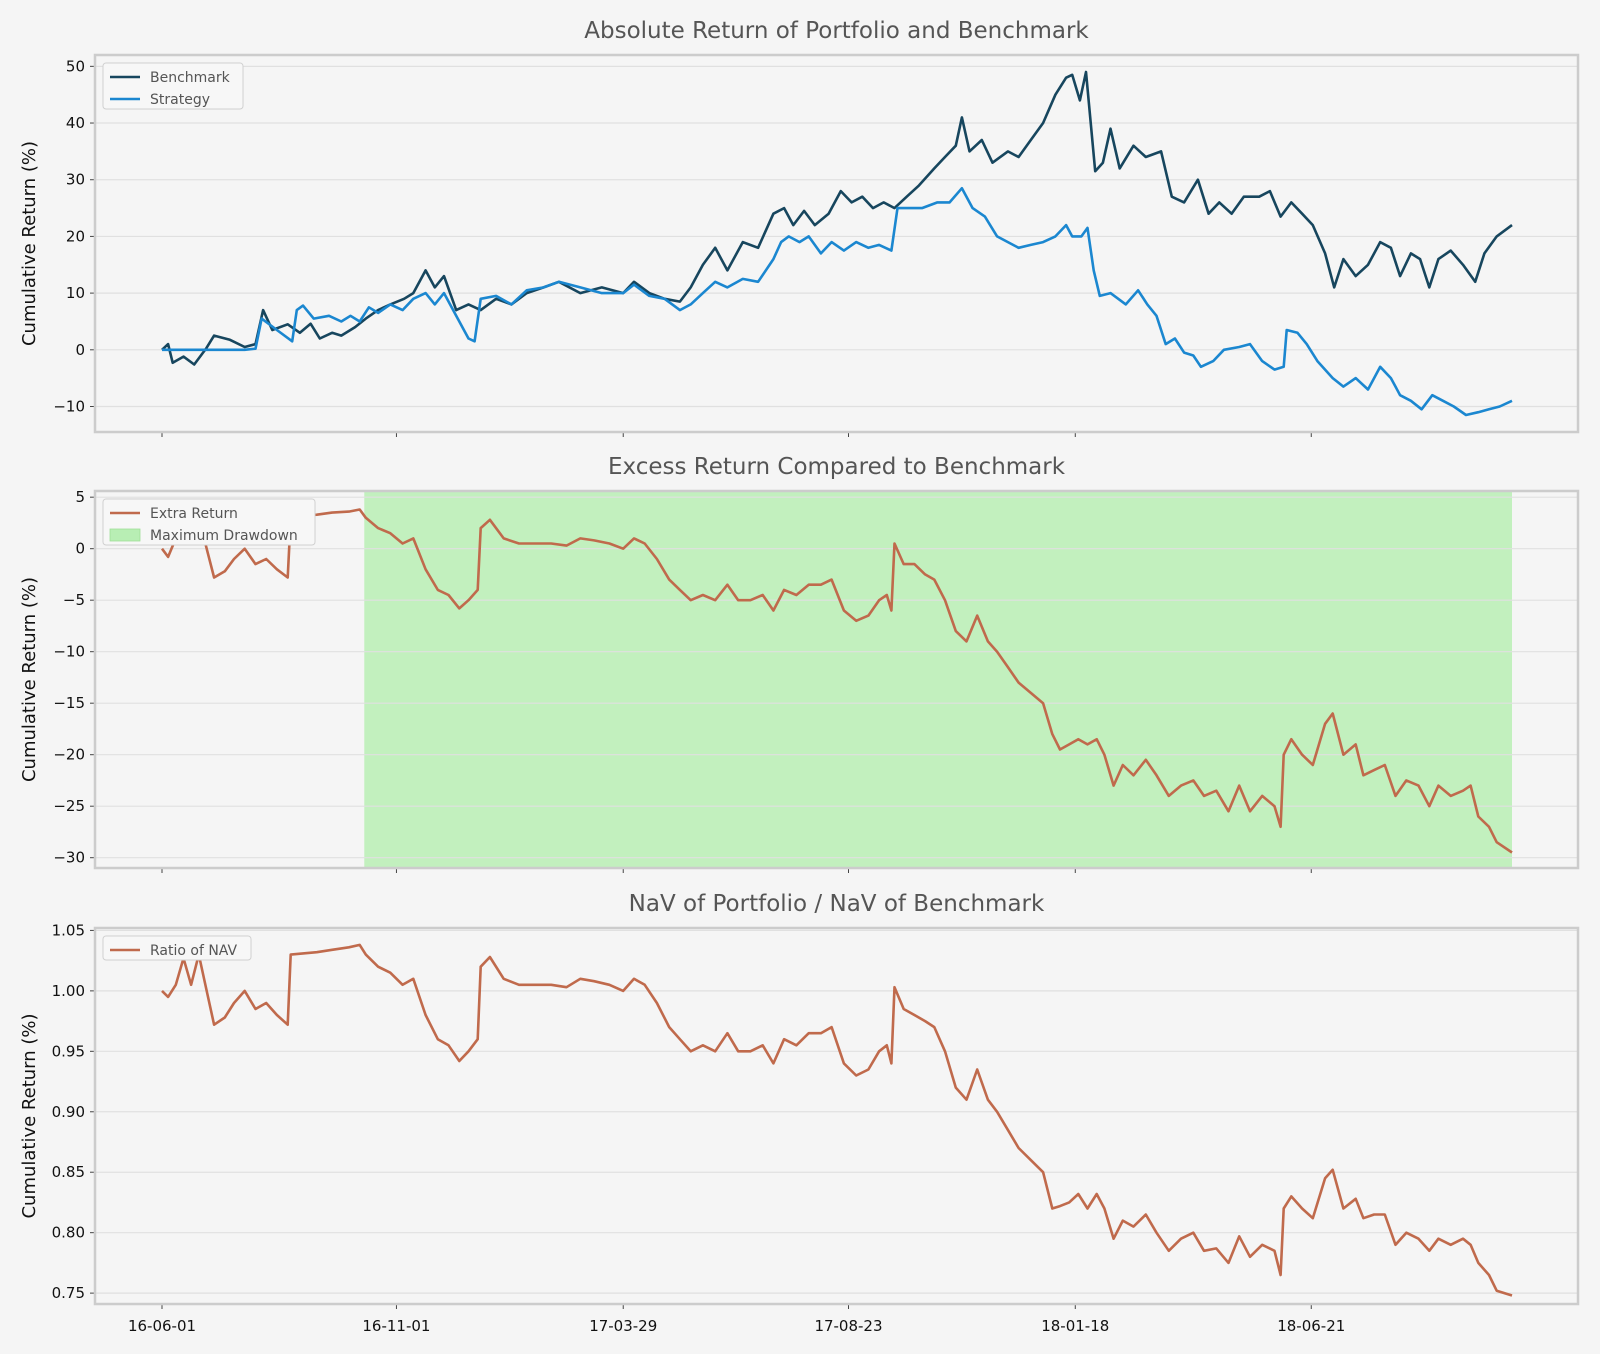 This screenshot has width=1600, height=1354. What do you see at coordinates (193, 951) in the screenshot?
I see `legend-label: Ratio of NAV` at bounding box center [193, 951].